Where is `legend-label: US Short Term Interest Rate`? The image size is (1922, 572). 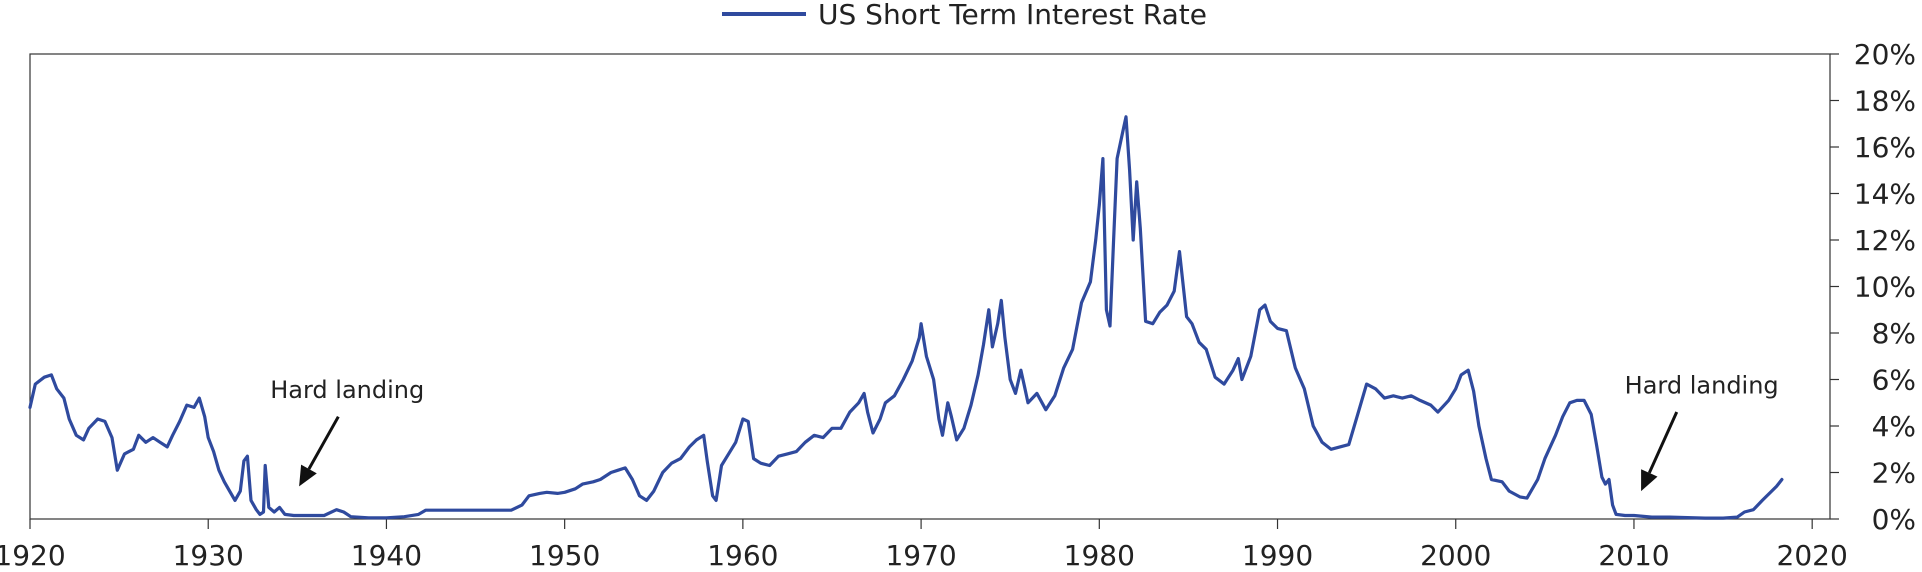 legend-label: US Short Term Interest Rate is located at coordinates (1012, 15).